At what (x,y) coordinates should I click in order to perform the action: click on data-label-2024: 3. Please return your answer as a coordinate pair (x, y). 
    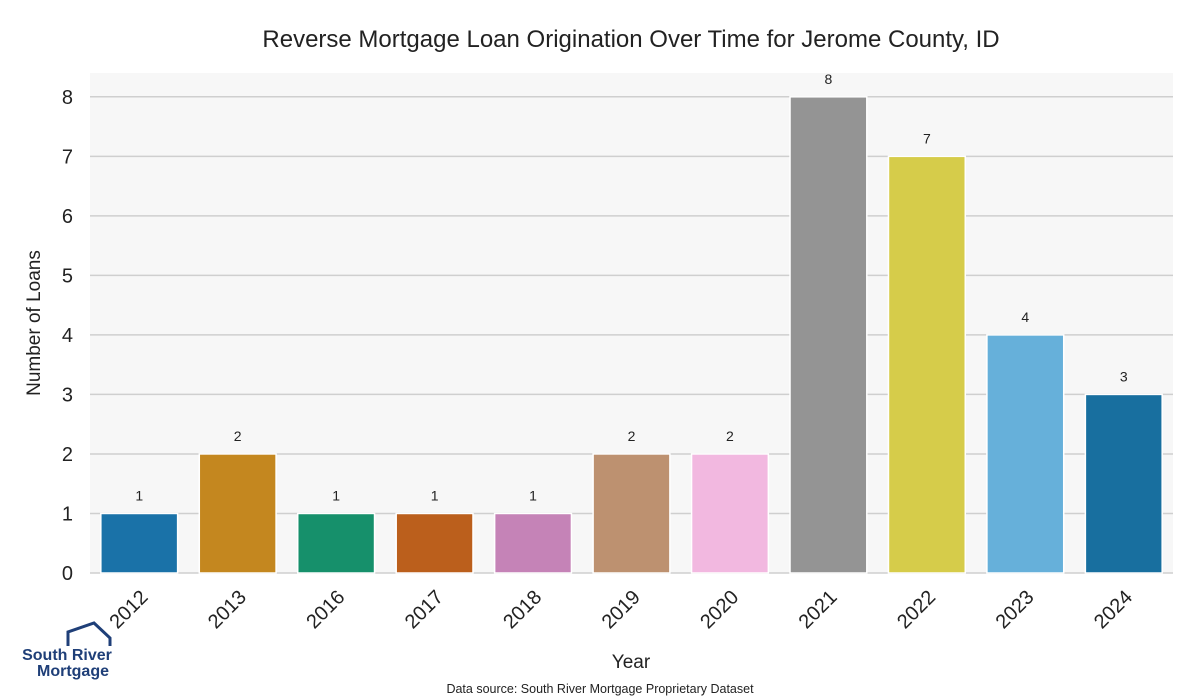
    Looking at the image, I should click on (1124, 376).